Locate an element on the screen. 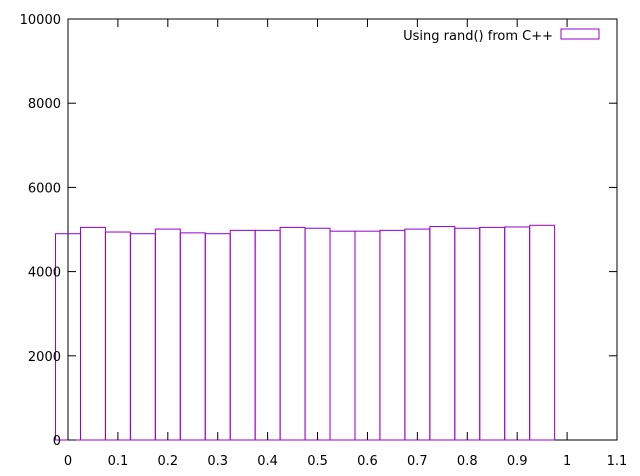 This screenshot has width=640, height=476. legend: Using rand() from C++ is located at coordinates (501, 36).